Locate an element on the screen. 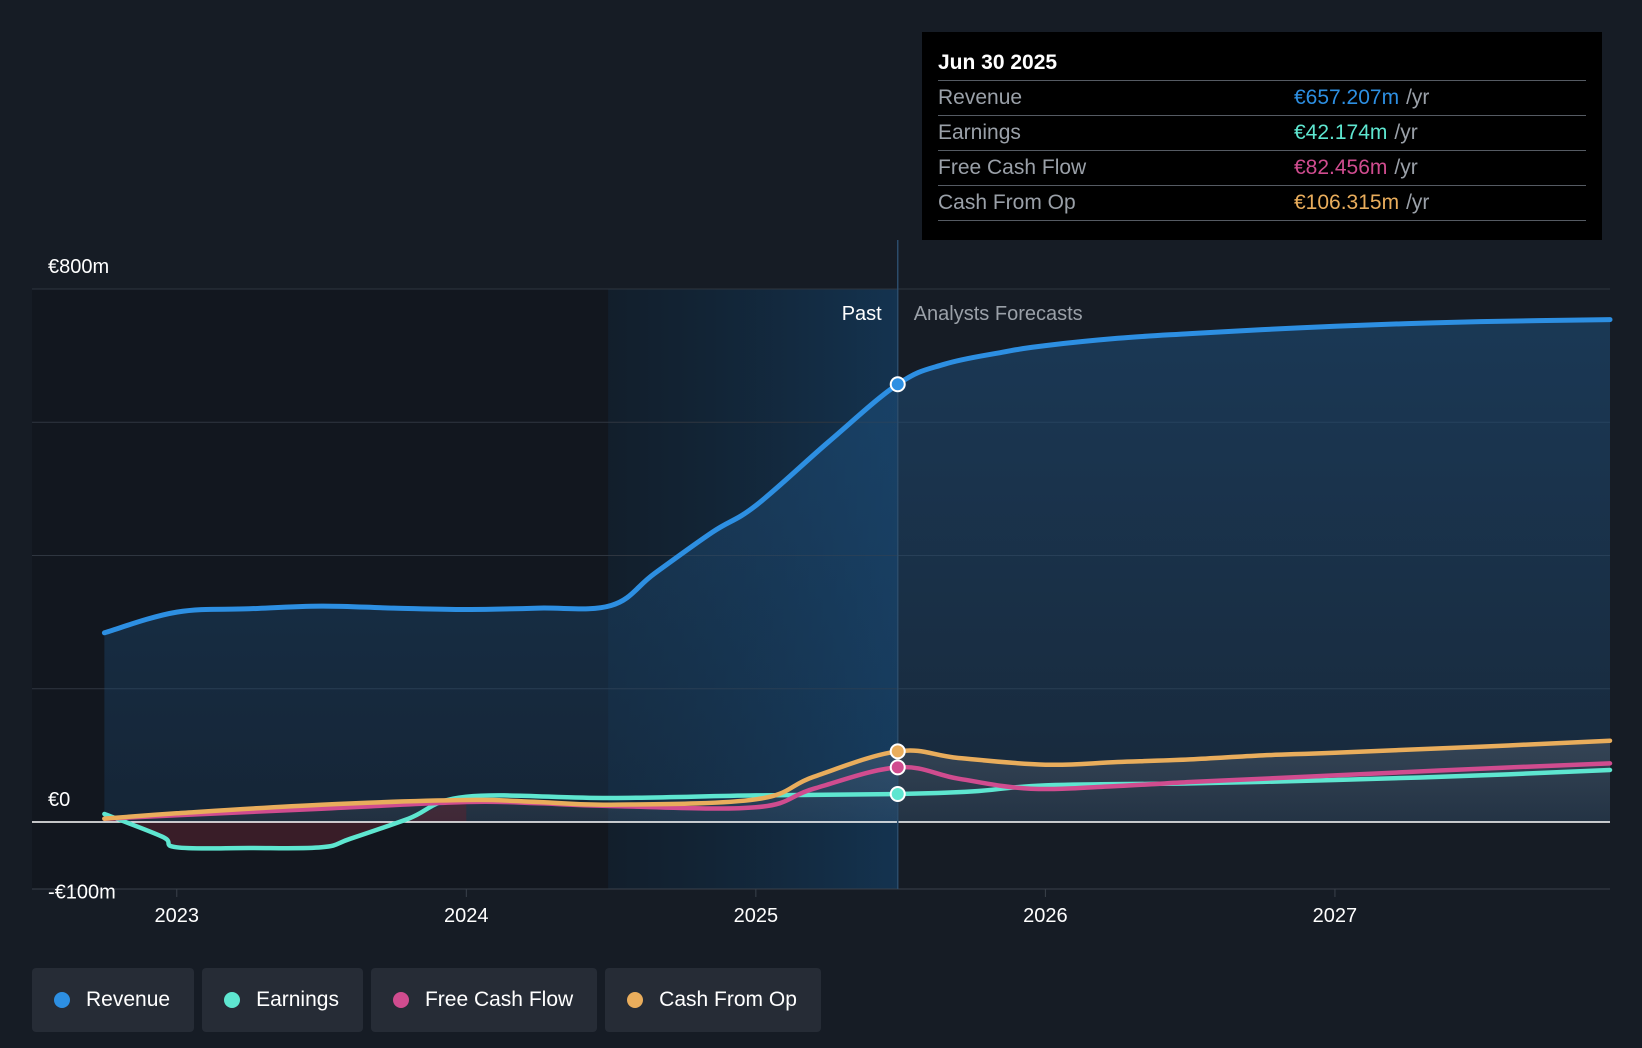 The width and height of the screenshot is (1642, 1048). x-tick-label: 2026 is located at coordinates (1045, 916).